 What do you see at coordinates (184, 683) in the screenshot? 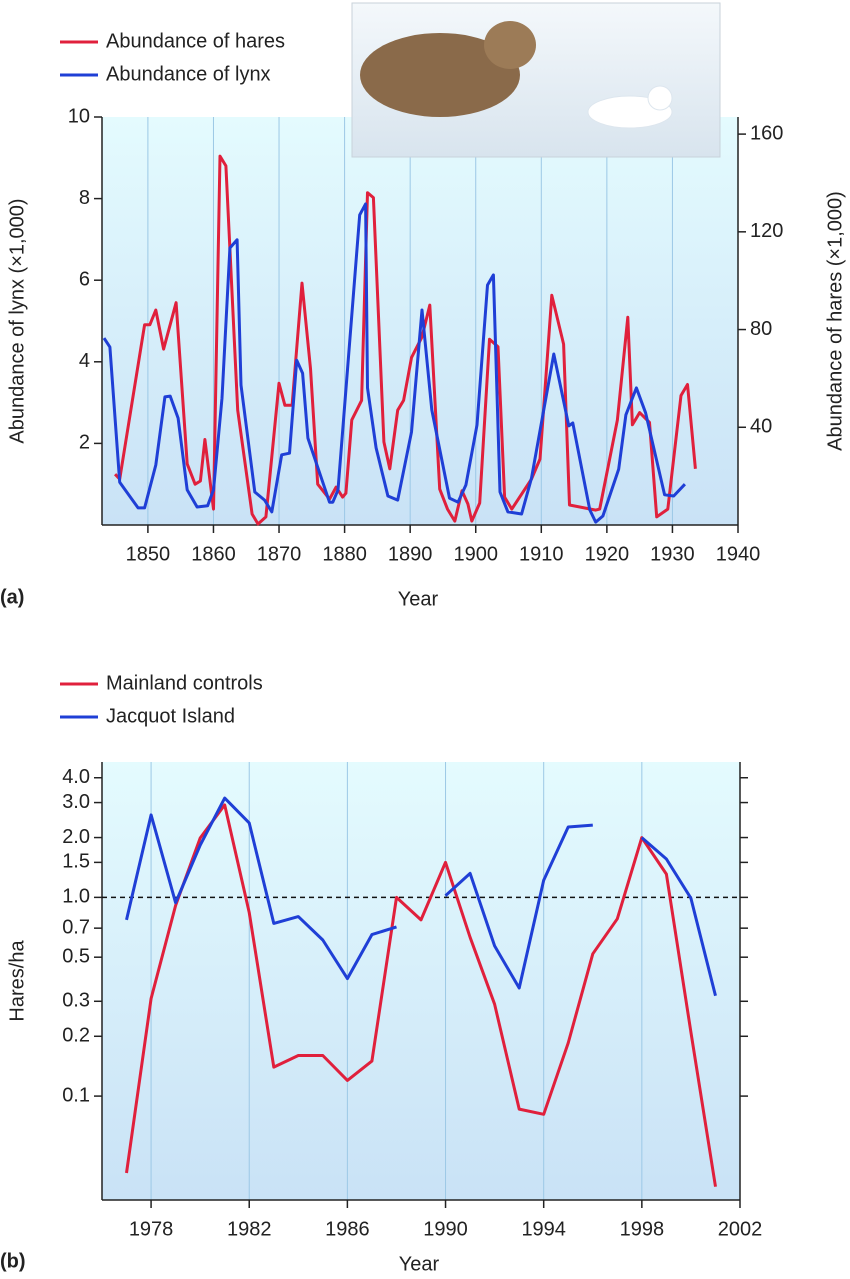
I see `legend-label: Mainland controls` at bounding box center [184, 683].